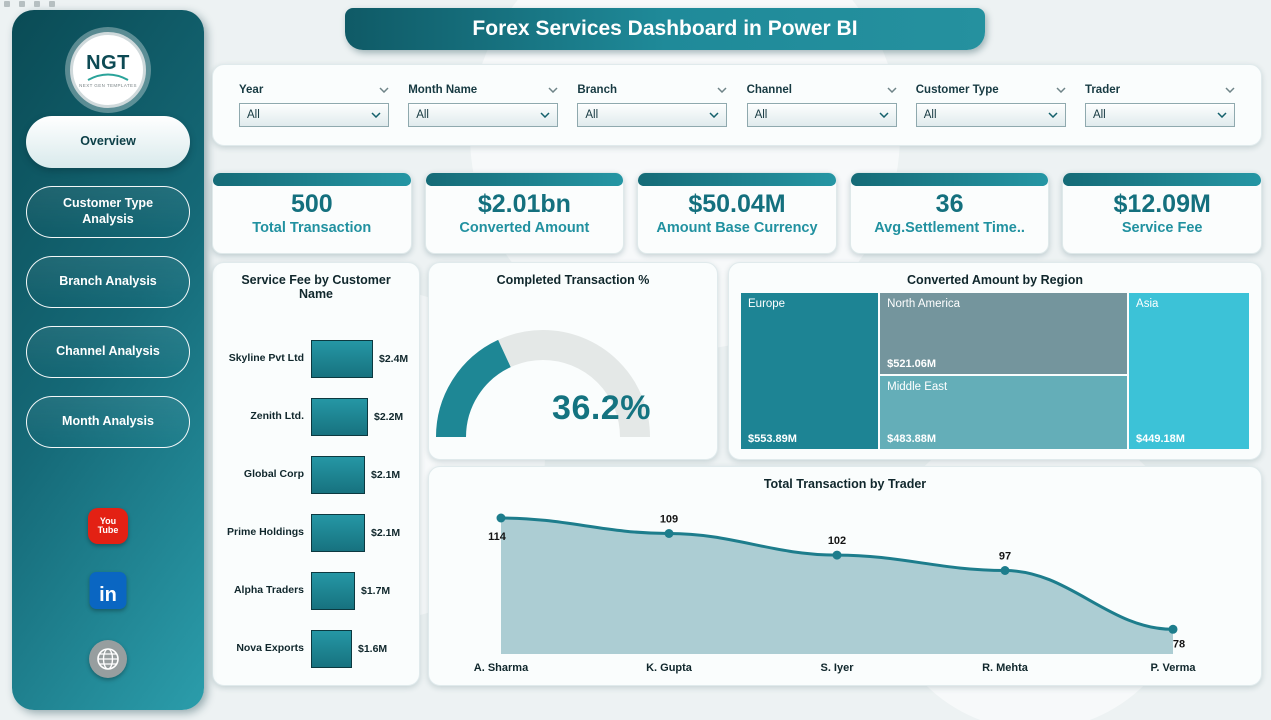  Describe the element at coordinates (837, 586) in the screenshot. I see `area-fill` at that location.